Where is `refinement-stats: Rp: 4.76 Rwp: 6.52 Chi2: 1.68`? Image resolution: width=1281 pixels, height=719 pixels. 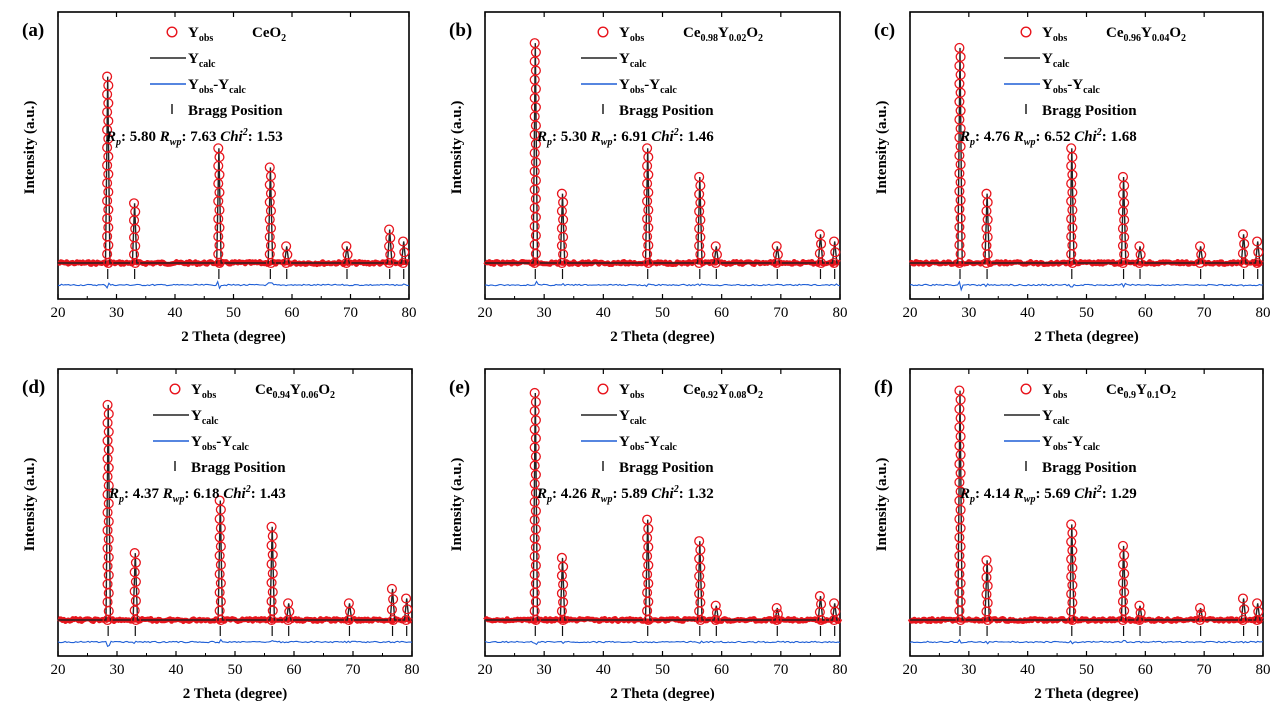 refinement-stats: Rp: 4.76 Rwp: 6.52 Chi2: 1.68 is located at coordinates (1048, 137).